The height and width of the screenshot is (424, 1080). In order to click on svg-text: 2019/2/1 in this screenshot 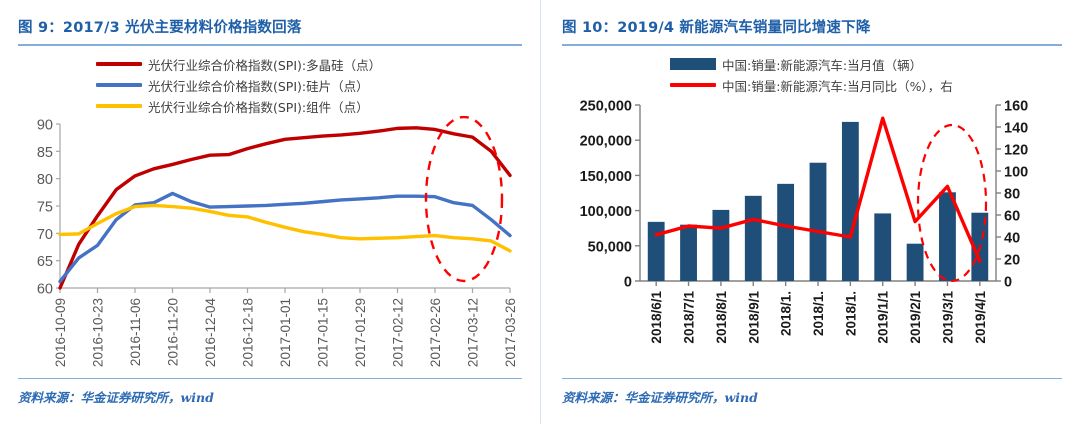, I will do `click(915, 316)`.